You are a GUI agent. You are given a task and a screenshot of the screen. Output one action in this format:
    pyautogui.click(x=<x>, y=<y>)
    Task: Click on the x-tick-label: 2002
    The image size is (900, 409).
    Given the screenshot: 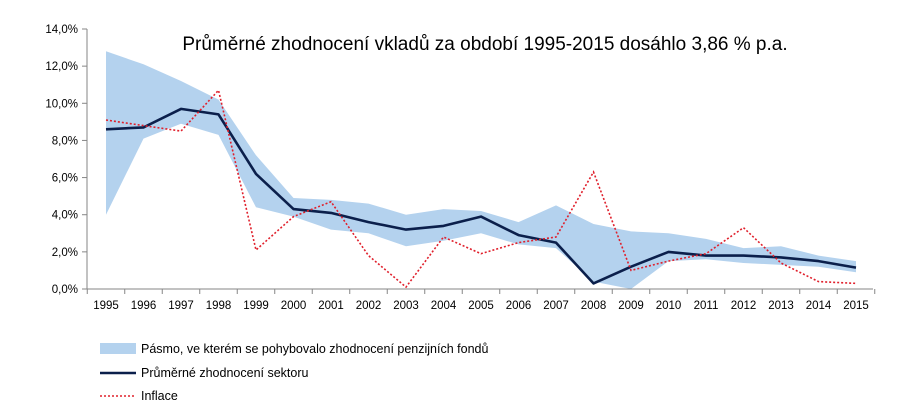 What is the action you would take?
    pyautogui.click(x=369, y=306)
    